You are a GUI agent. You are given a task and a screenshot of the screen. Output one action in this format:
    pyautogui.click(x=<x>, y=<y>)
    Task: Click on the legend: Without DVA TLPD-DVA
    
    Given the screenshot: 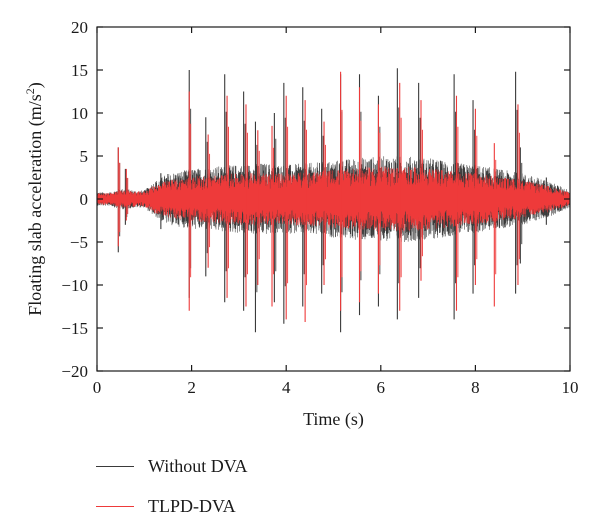 What is the action you would take?
    pyautogui.click(x=171, y=486)
    